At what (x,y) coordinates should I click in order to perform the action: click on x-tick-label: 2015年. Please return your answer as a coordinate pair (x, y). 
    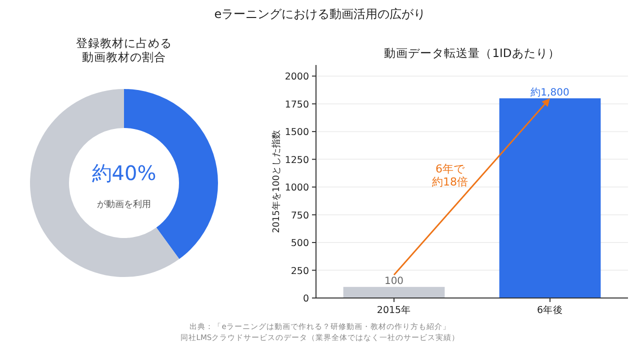
    Looking at the image, I should click on (394, 310).